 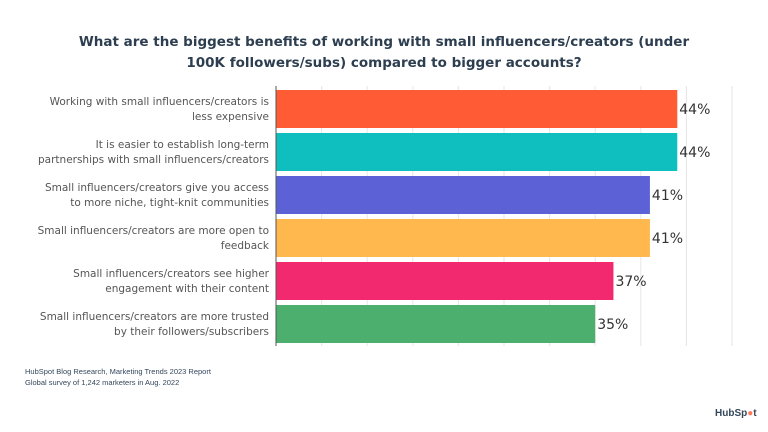 What do you see at coordinates (736, 413) in the screenshot?
I see `hubspot-logo: HubSp●t` at bounding box center [736, 413].